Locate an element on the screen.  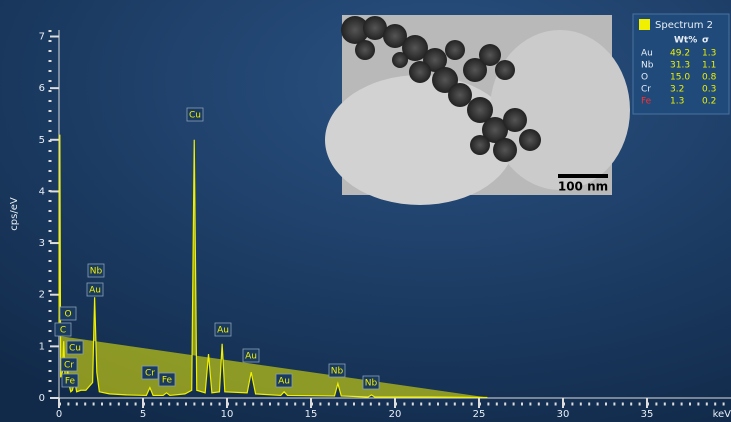
x-tick-label: 25 is located at coordinates (479, 414).